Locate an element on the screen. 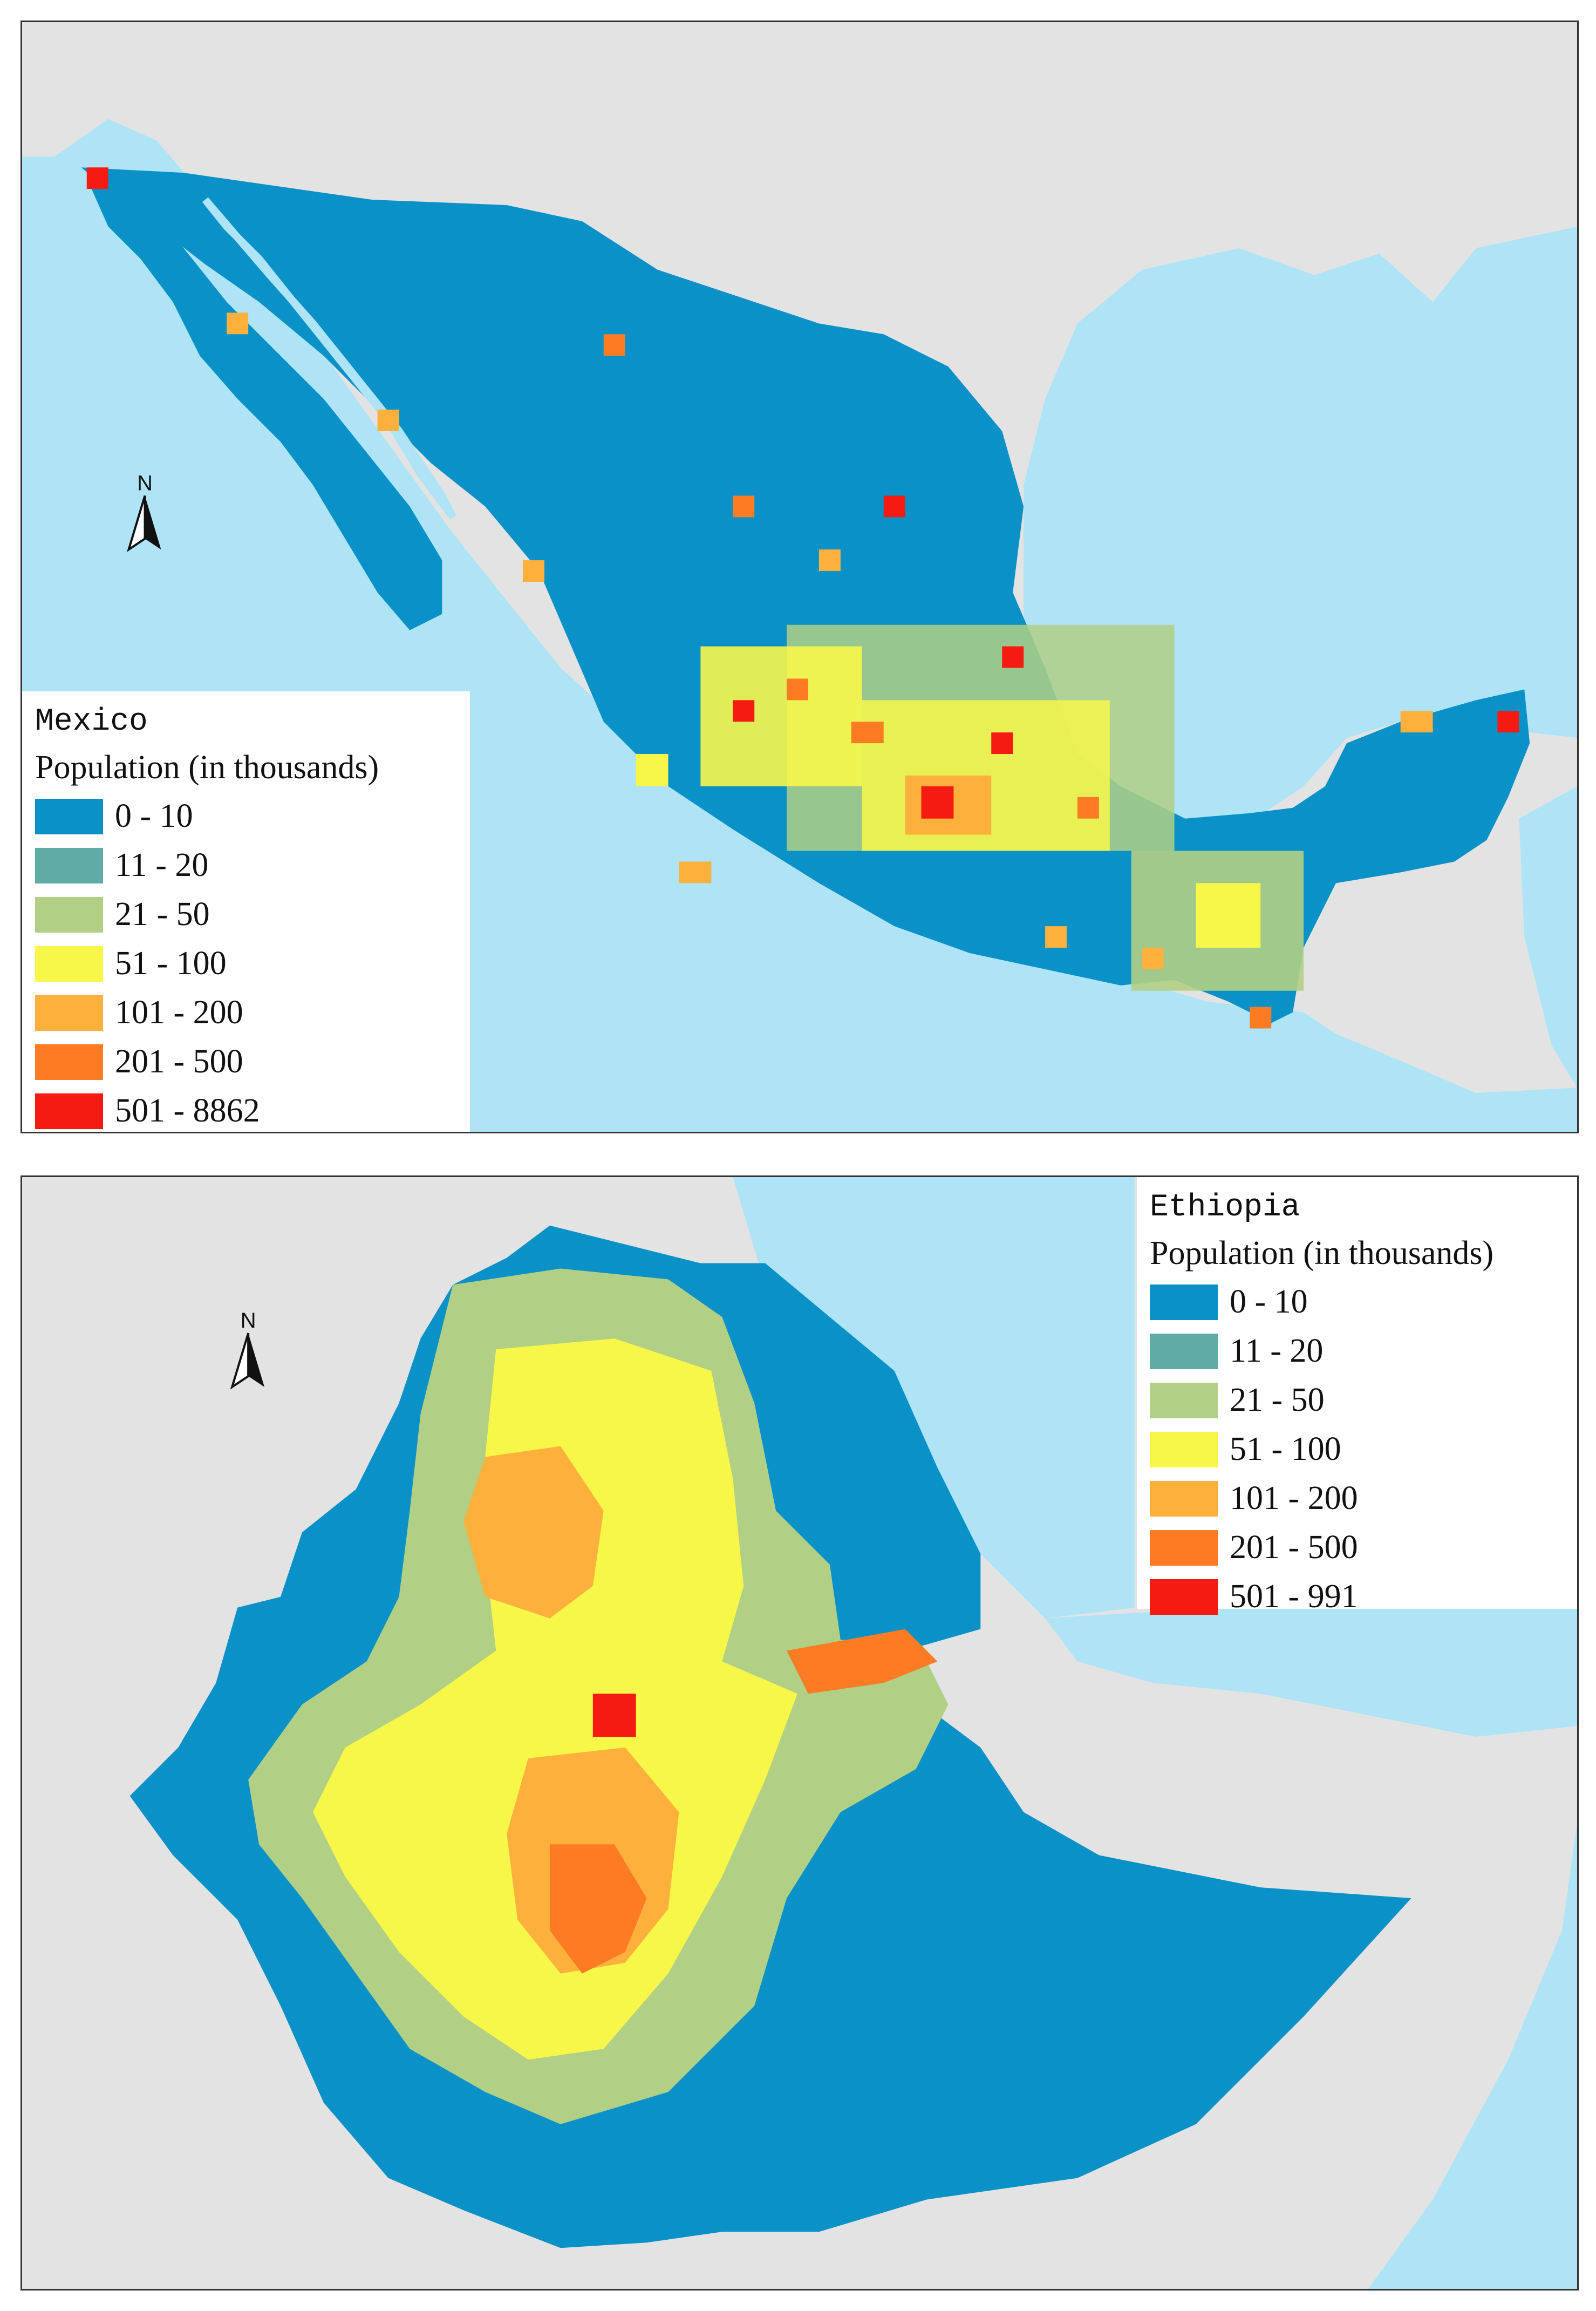  indian-ocean is located at coordinates (1472, 2056).